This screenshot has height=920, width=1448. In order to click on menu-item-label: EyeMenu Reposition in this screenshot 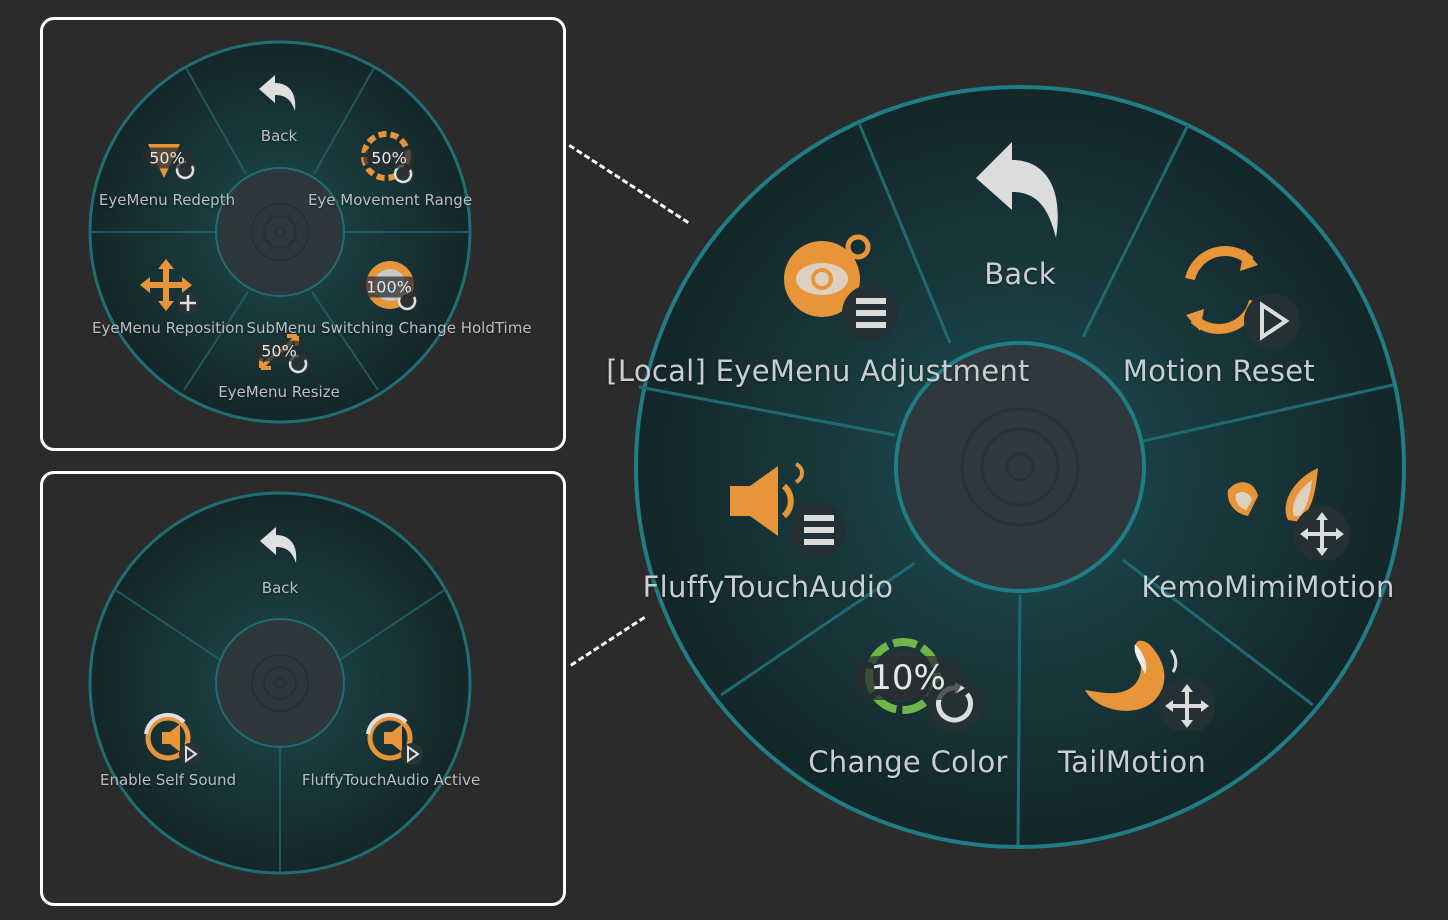, I will do `click(168, 328)`.